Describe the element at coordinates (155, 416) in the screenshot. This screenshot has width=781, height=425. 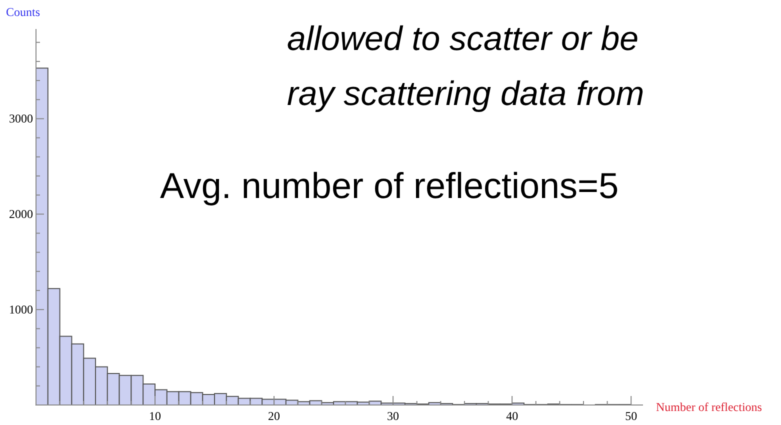
I see `x-tick-label: 10` at that location.